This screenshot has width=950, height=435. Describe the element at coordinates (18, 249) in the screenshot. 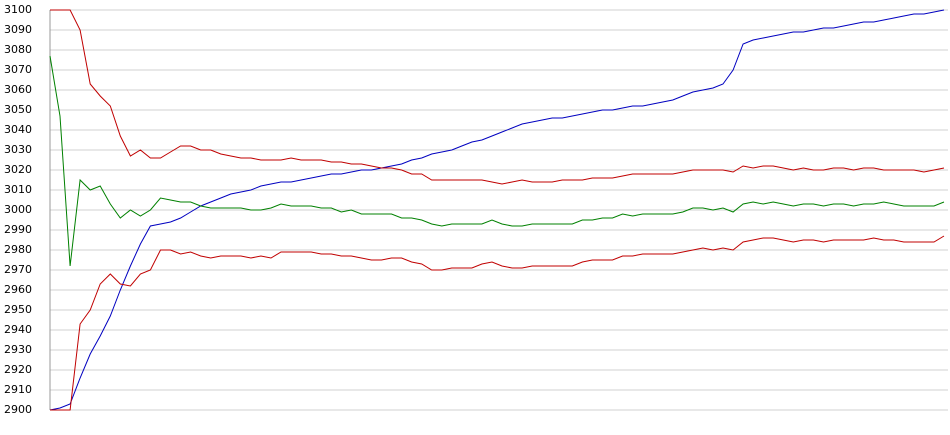

I see `y-tick-label: 2980` at that location.